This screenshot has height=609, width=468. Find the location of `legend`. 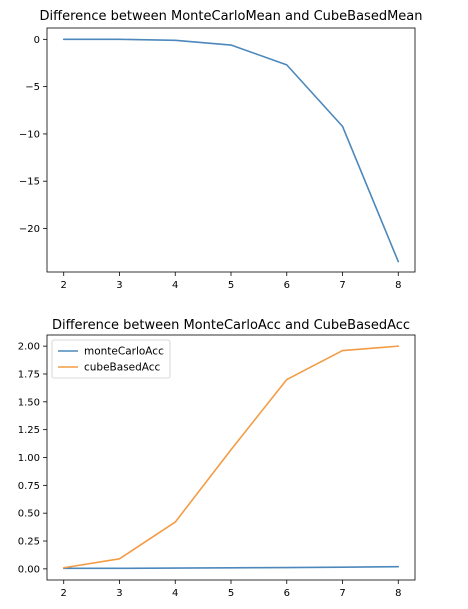

legend is located at coordinates (111, 359).